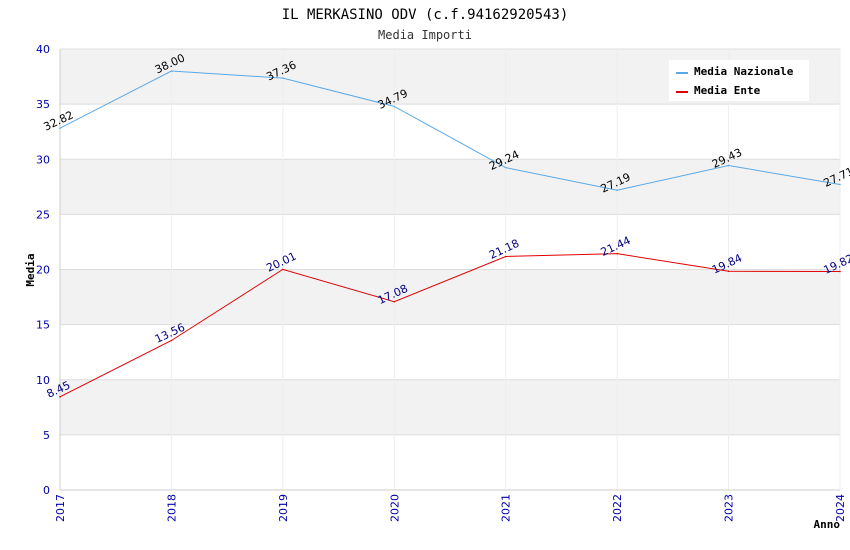 Image resolution: width=850 pixels, height=550 pixels. What do you see at coordinates (60, 508) in the screenshot?
I see `x-tick-label: 2017` at bounding box center [60, 508].